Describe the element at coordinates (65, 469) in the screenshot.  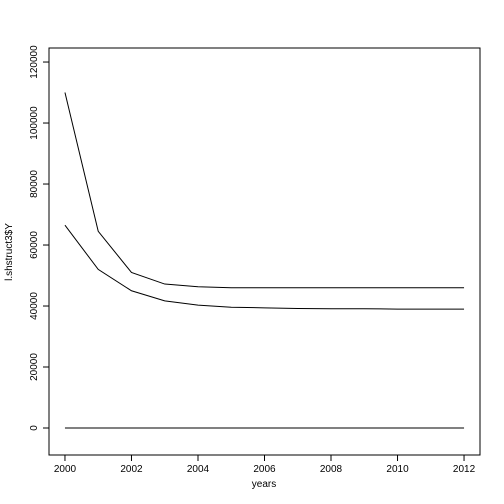
I see `x-tick-label: 2000` at that location.